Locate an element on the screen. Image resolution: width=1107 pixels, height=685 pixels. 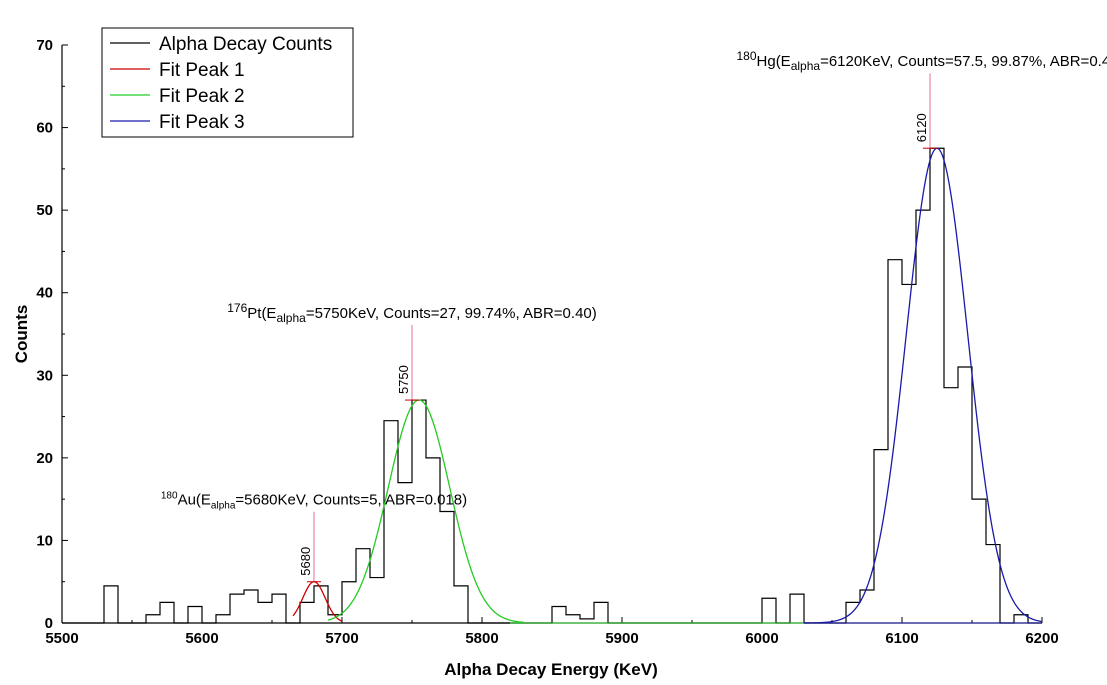
annotation-element: Au(E is located at coordinates (194, 500).